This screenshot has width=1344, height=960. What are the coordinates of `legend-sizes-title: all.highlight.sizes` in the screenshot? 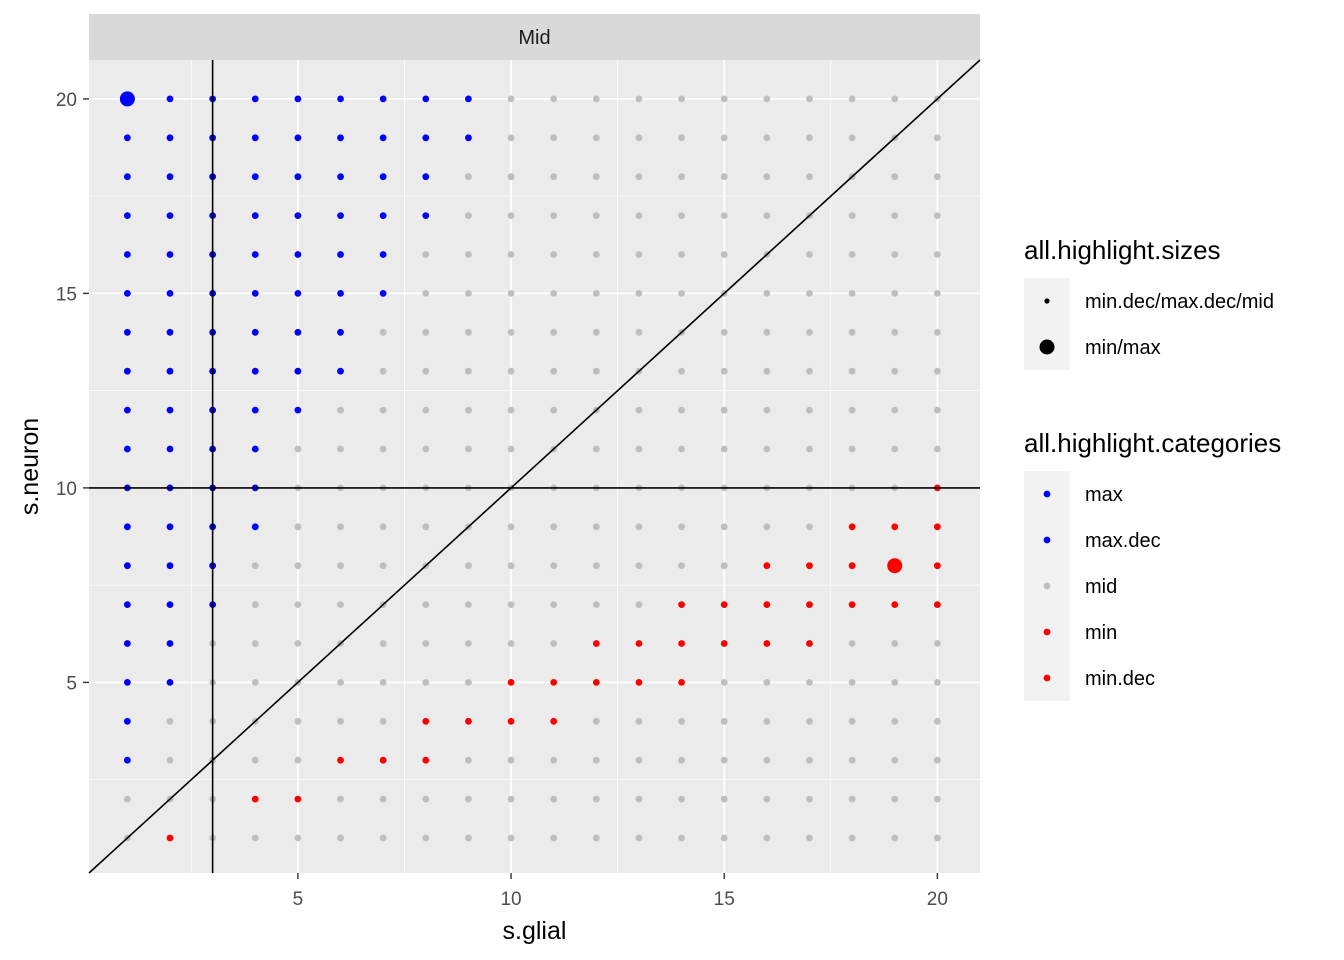 It's located at (1122, 250).